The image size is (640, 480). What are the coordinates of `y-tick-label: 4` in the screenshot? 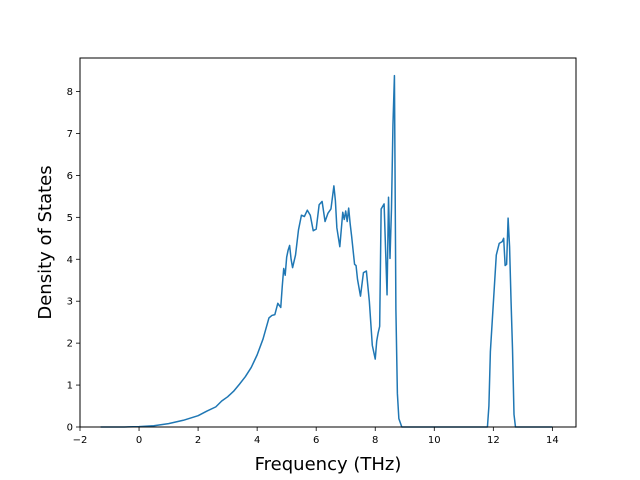 It's located at (70, 260).